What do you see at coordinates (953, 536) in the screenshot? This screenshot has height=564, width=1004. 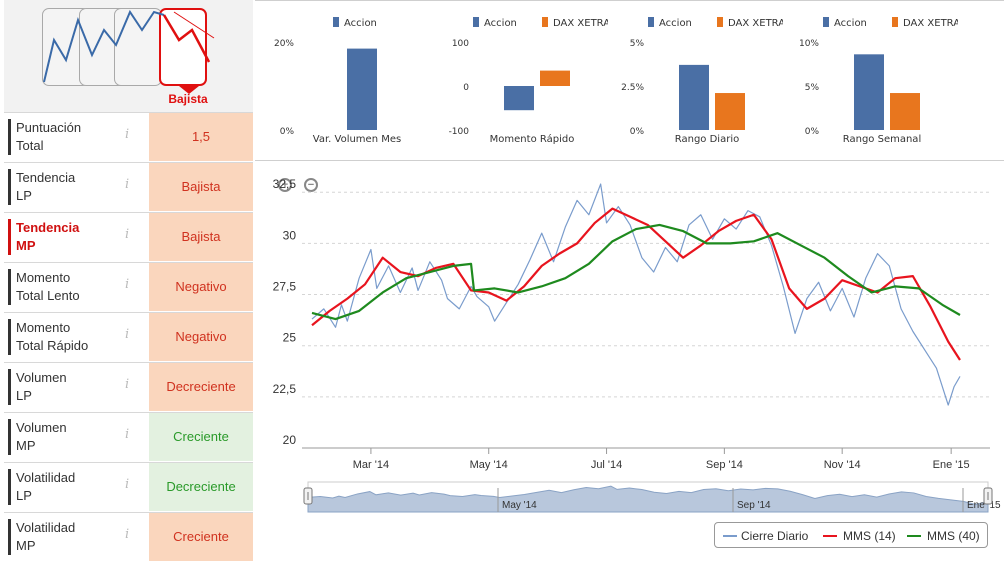 I see `legend-mms40: MMS (40)` at bounding box center [953, 536].